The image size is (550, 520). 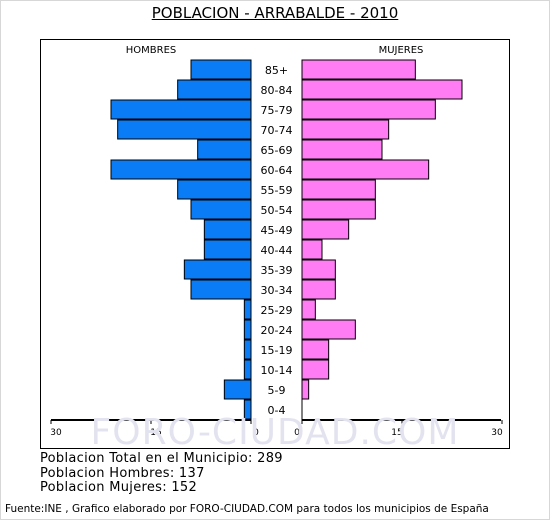 What do you see at coordinates (497, 433) in the screenshot?
I see `tick-label-5: 30` at bounding box center [497, 433].